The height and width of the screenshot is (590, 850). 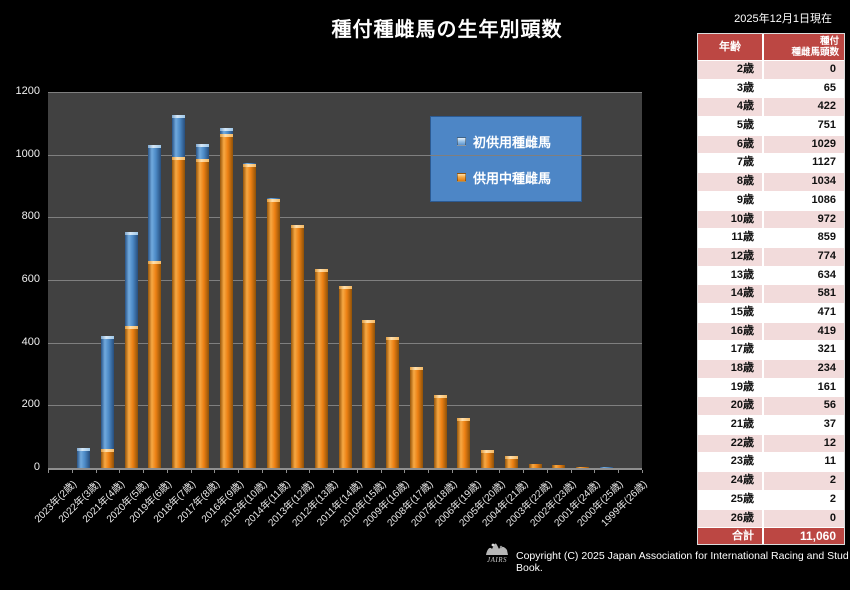 What do you see at coordinates (804, 536) in the screenshot?
I see `total-value-cell: 11,060` at bounding box center [804, 536].